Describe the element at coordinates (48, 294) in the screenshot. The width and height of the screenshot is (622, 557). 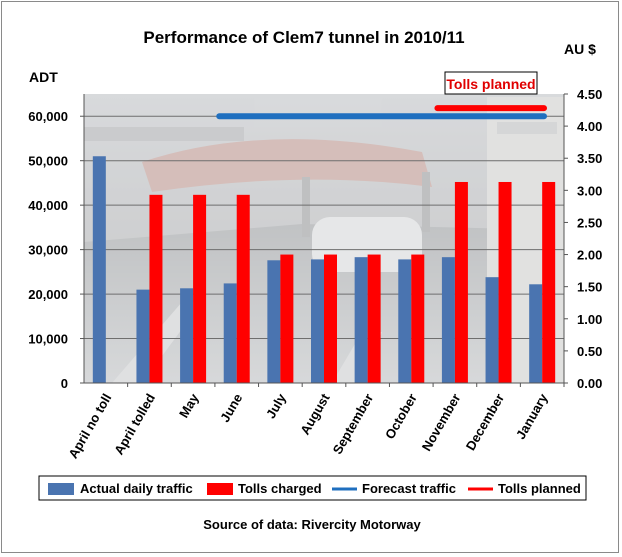
I see `y-left-tick-label: 20,000` at that location.